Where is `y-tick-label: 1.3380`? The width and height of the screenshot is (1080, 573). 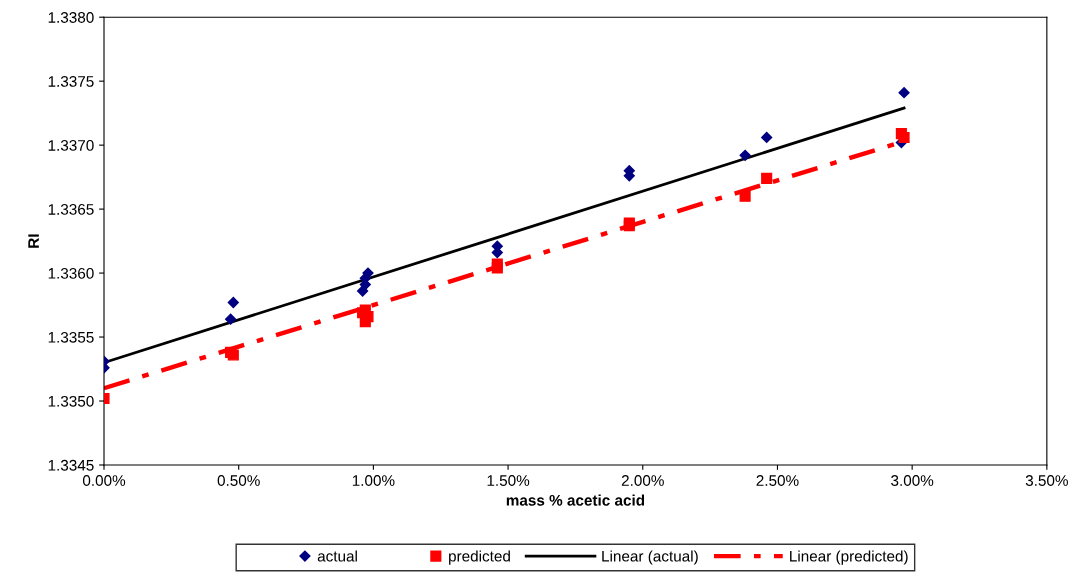 y-tick-label: 1.3380 is located at coordinates (71, 17).